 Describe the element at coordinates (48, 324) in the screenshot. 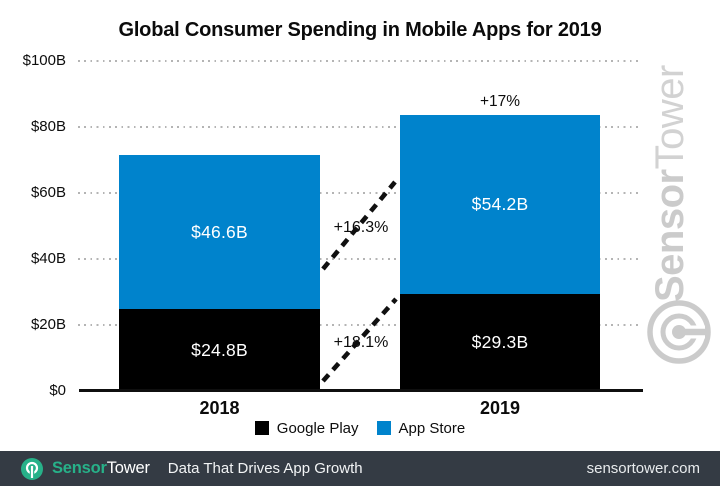

I see `y-axis-tick-label-20: $20B` at that location.